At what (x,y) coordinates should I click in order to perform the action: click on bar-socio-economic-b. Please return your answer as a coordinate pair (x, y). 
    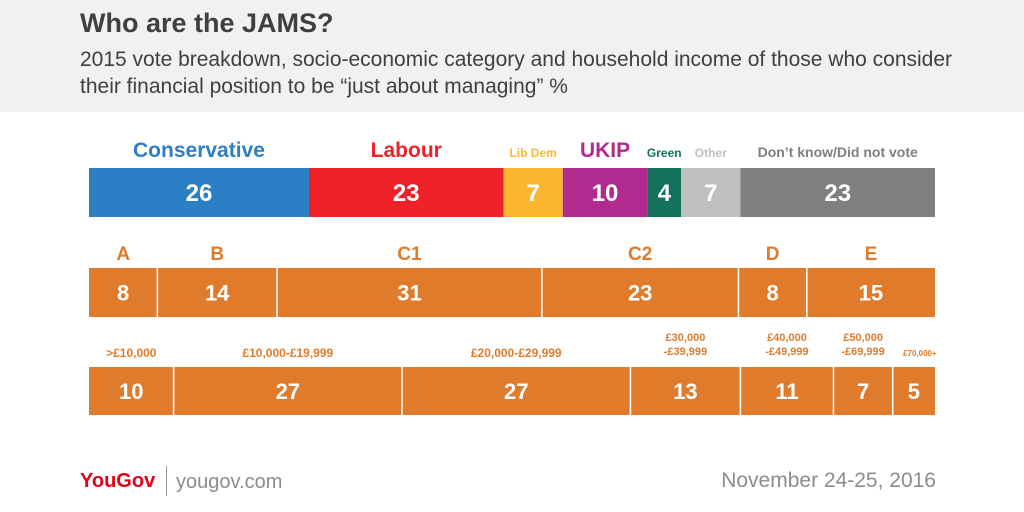
    Looking at the image, I should click on (217, 292).